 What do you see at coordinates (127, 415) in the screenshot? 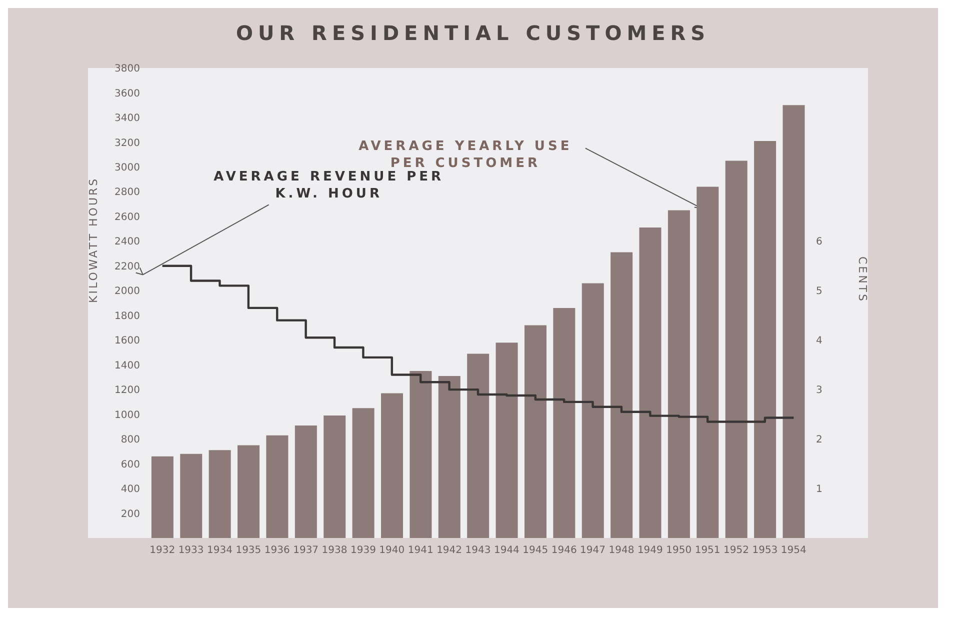
I see `y-tick-label: 1000` at bounding box center [127, 415].